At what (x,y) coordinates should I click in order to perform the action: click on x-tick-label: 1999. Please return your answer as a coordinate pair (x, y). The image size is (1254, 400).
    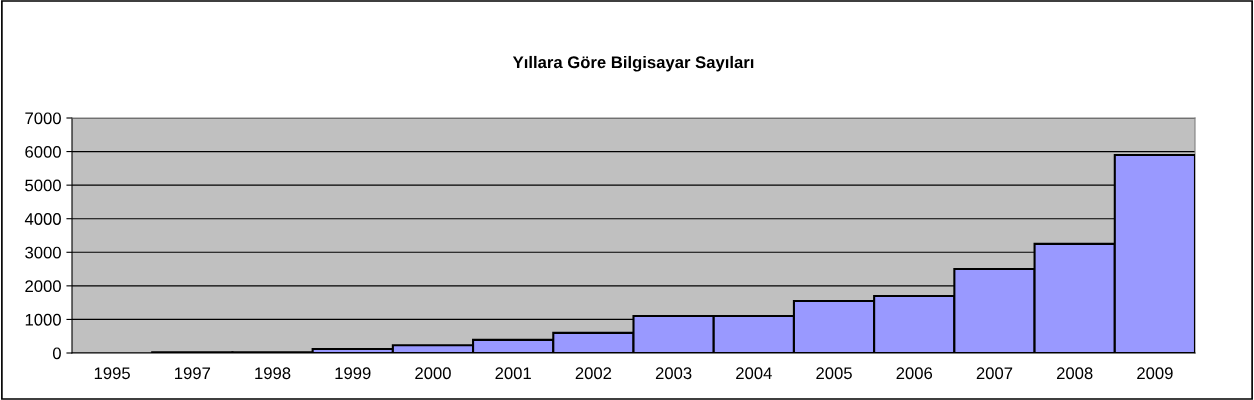
    Looking at the image, I should click on (353, 373).